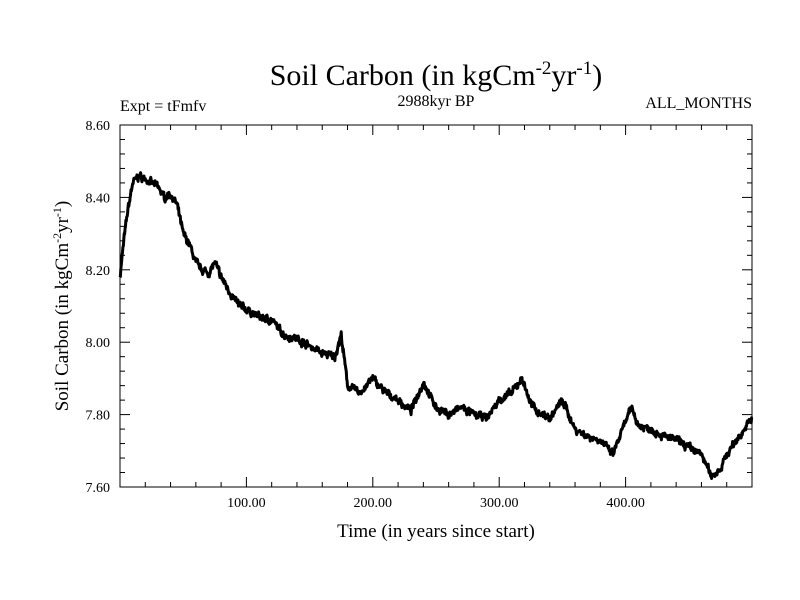  I want to click on x-tick-label: 100.00, so click(246, 503).